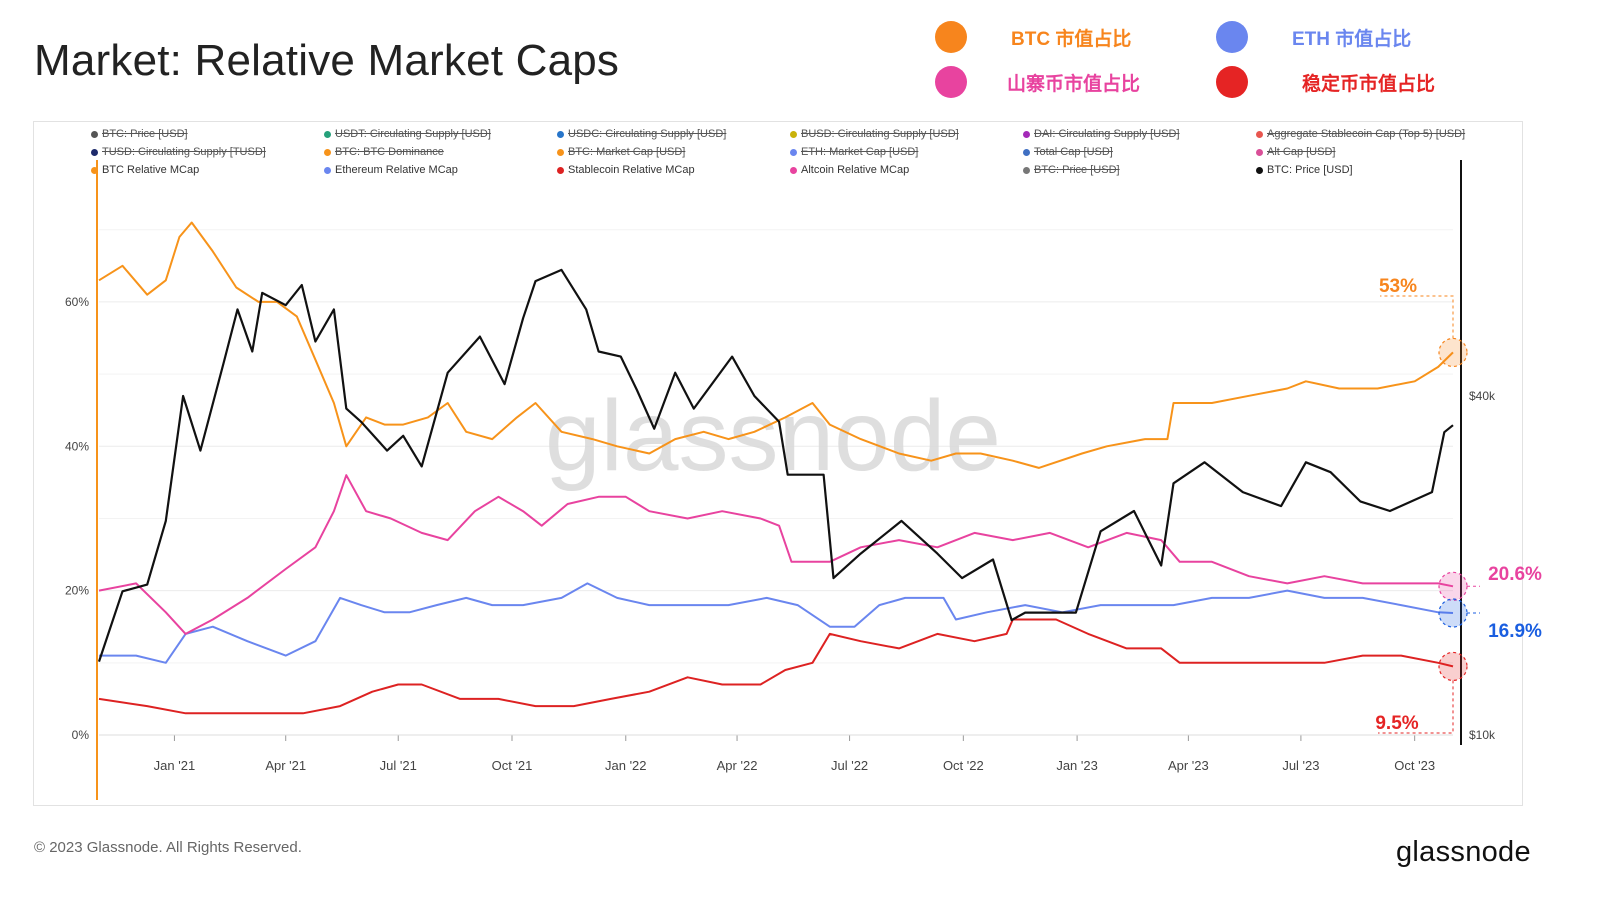 Image resolution: width=1600 pixels, height=920 pixels. I want to click on legend-item: Altcoin Relative MCap, so click(849, 170).